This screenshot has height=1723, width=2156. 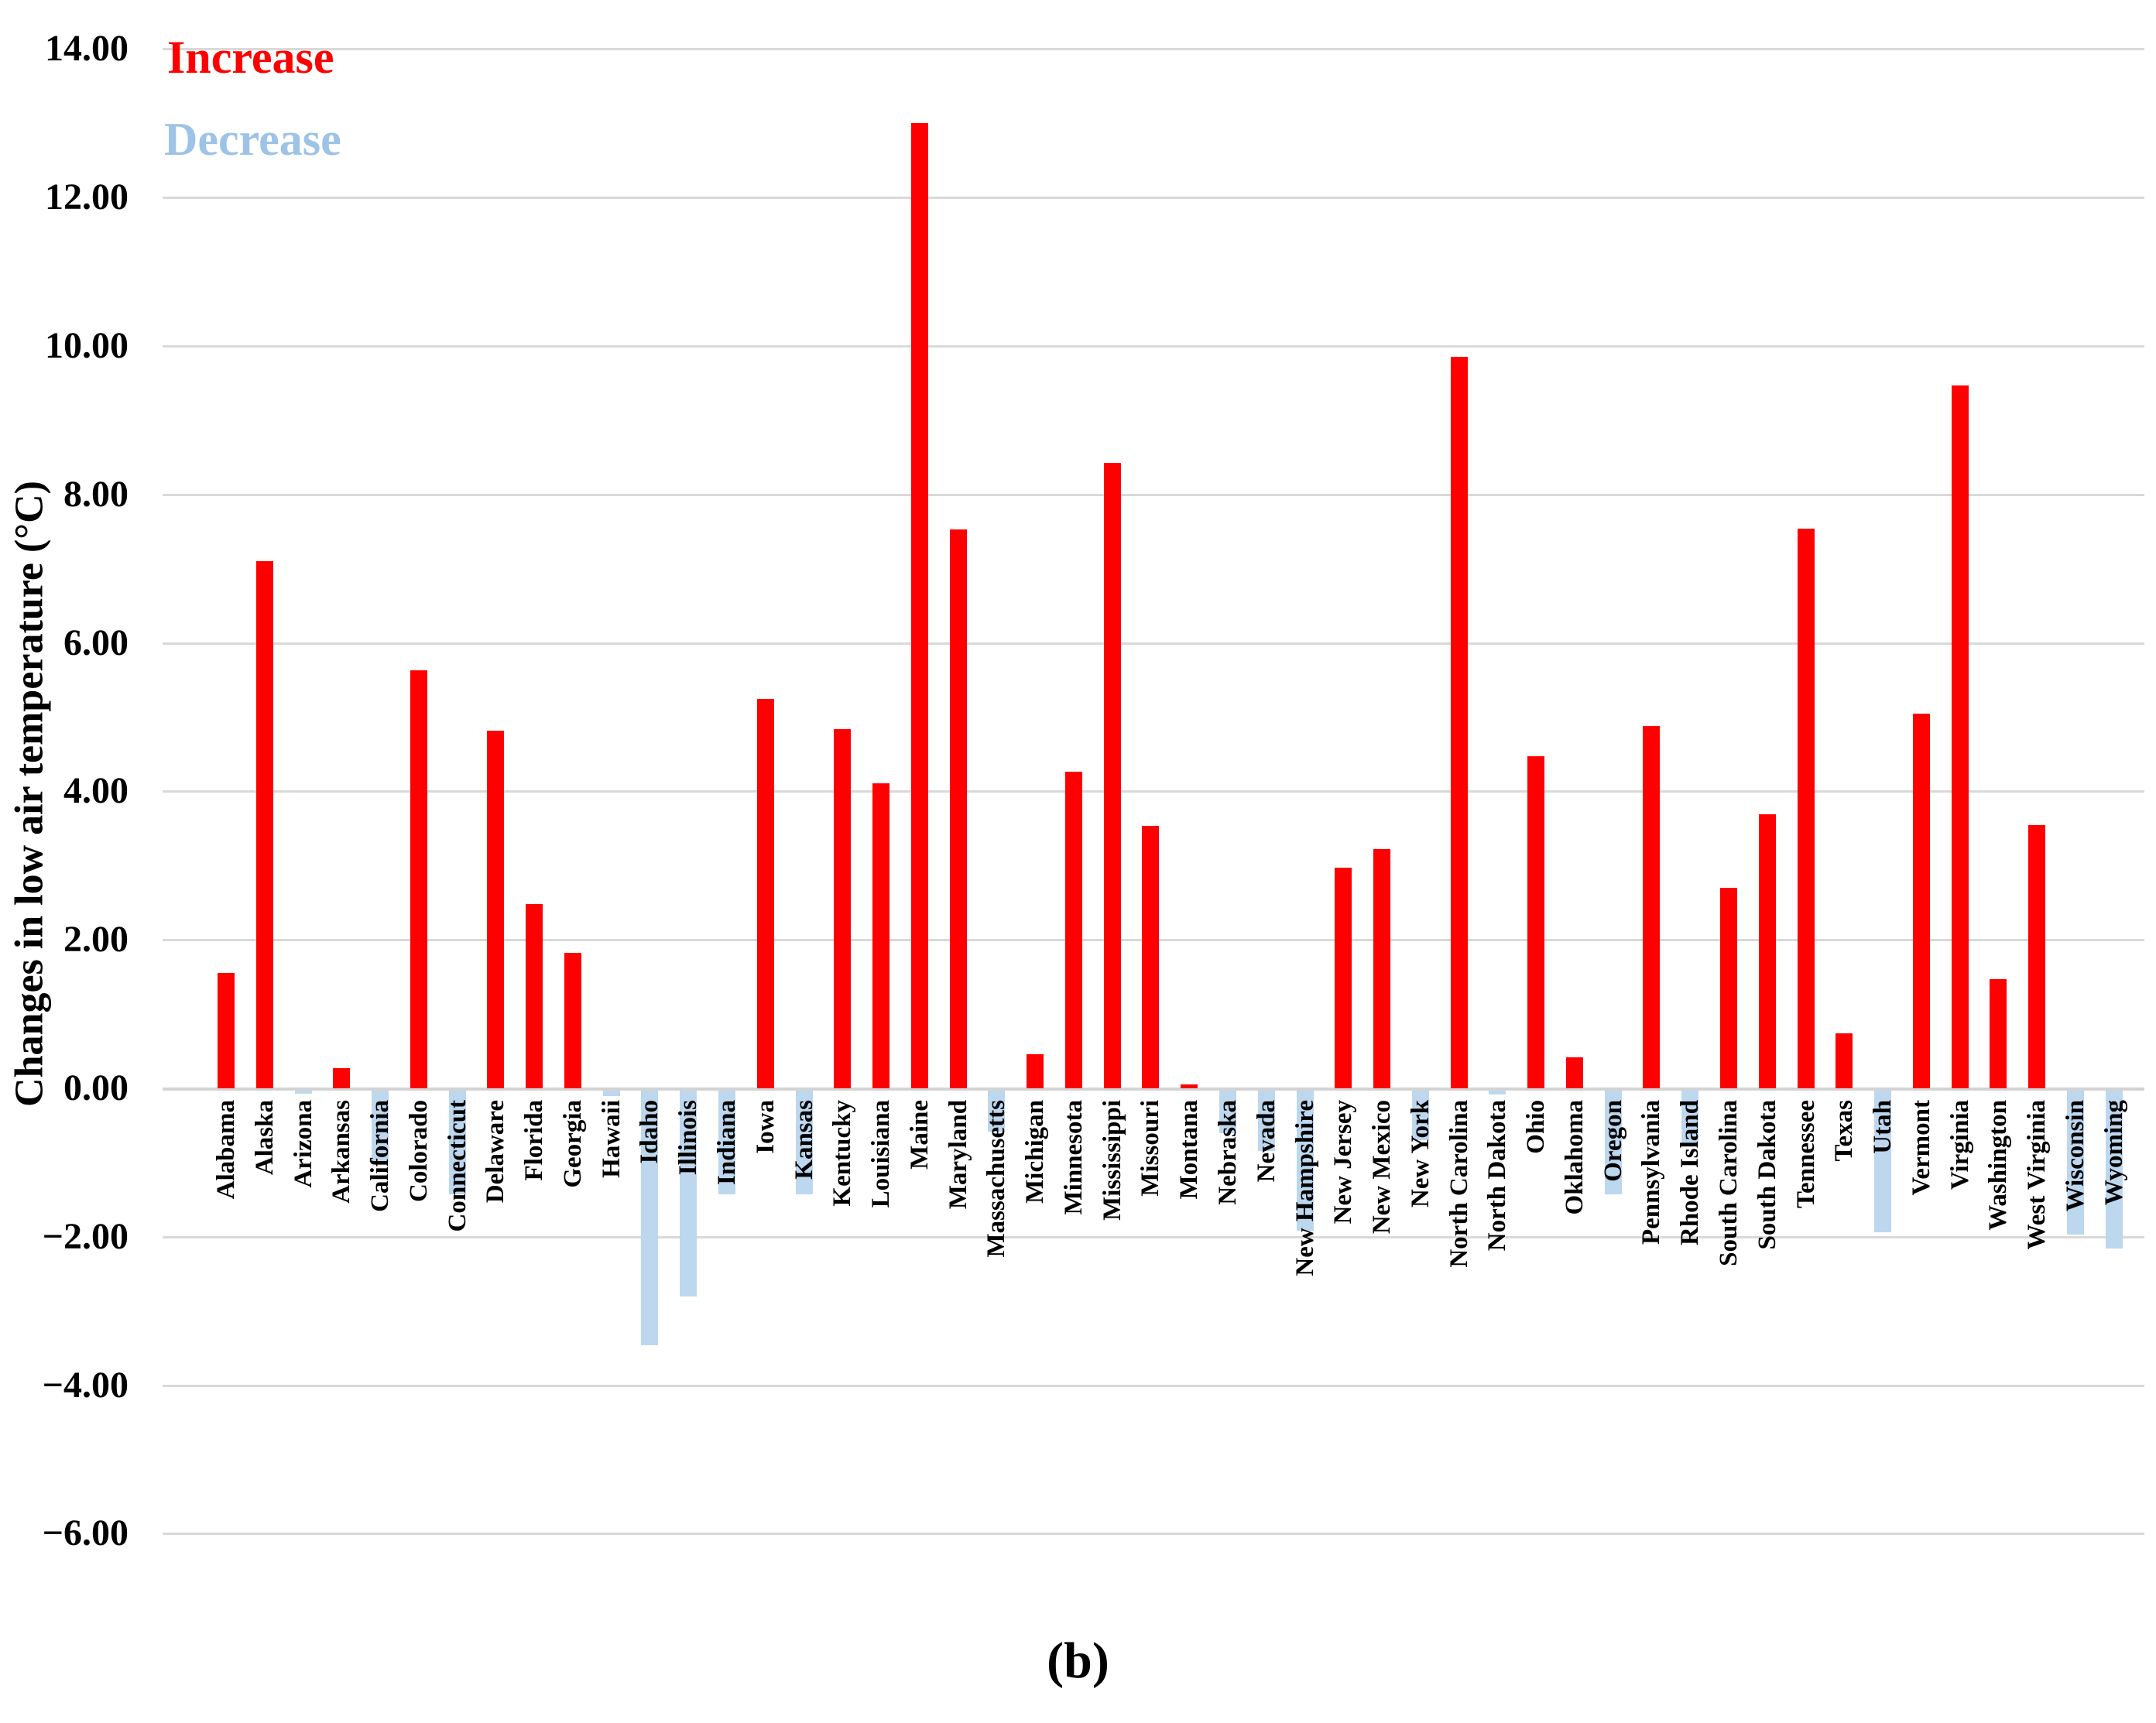 I want to click on bar-arizona, so click(x=303, y=1093).